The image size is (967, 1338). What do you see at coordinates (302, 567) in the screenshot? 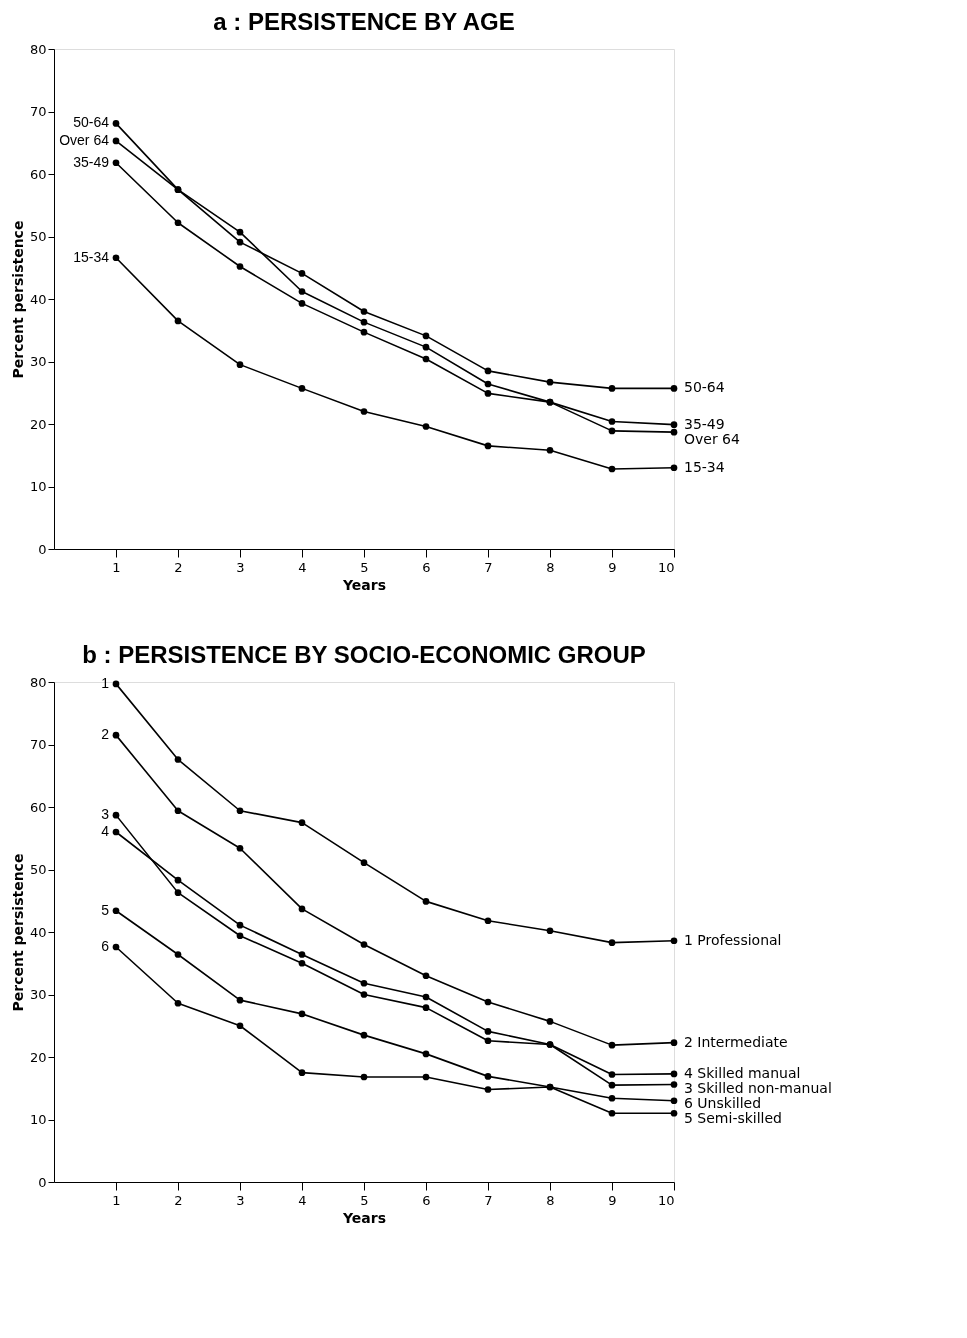
I see `x-tick-label: 4` at bounding box center [302, 567].